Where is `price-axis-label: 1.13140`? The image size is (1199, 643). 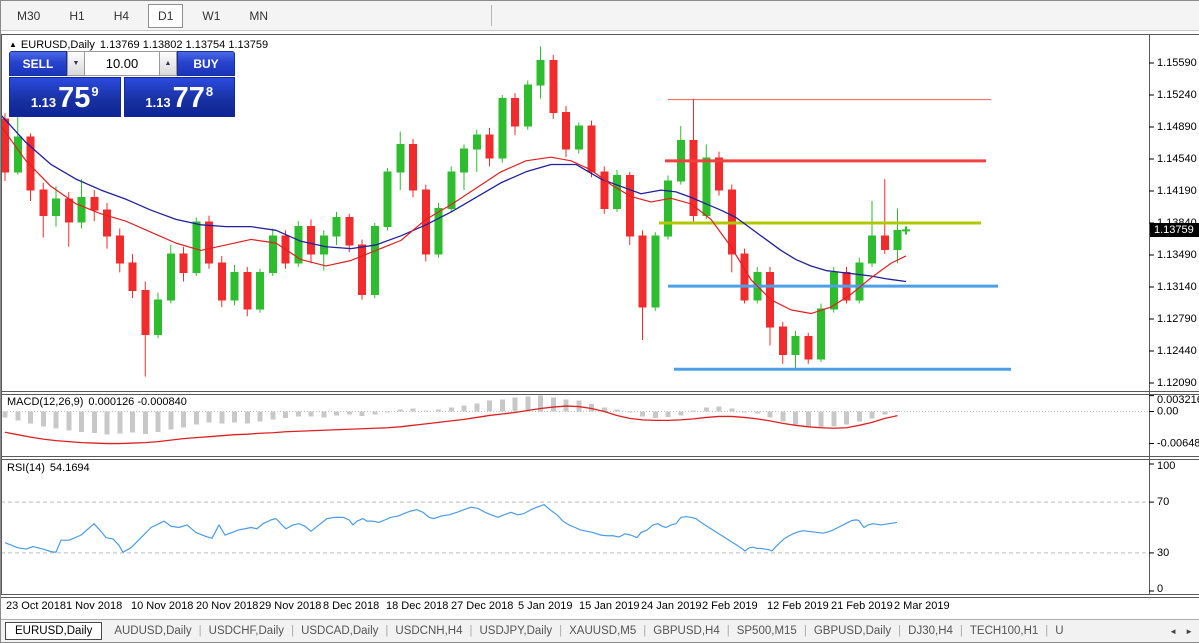
price-axis-label: 1.13140 is located at coordinates (1177, 287).